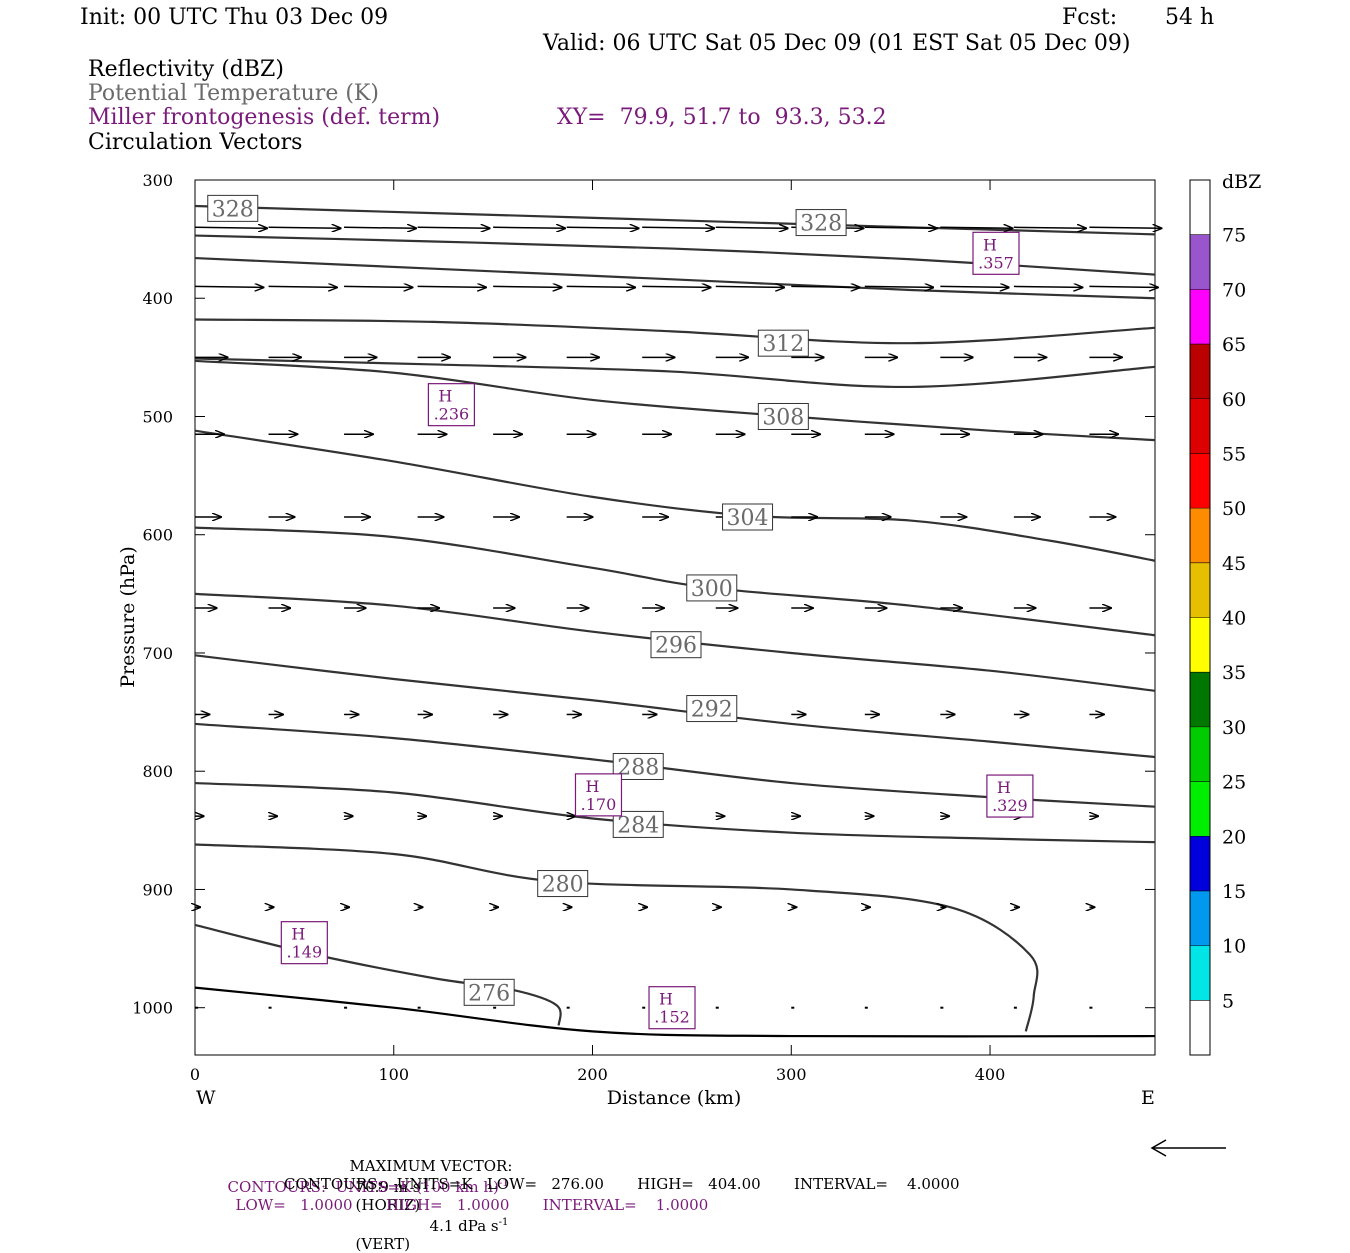  Describe the element at coordinates (1234, 673) in the screenshot. I see `colorbar-level-label: 35` at that location.